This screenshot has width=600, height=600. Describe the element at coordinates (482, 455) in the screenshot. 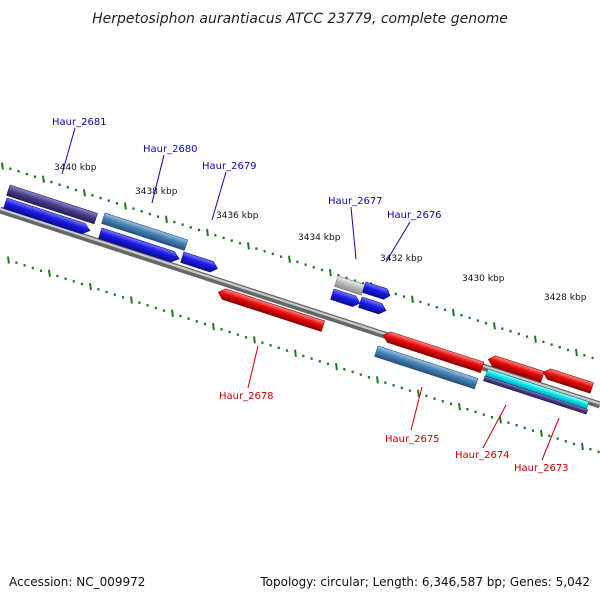

I see `gene-label-haur-2674: Haur_2674` at that location.